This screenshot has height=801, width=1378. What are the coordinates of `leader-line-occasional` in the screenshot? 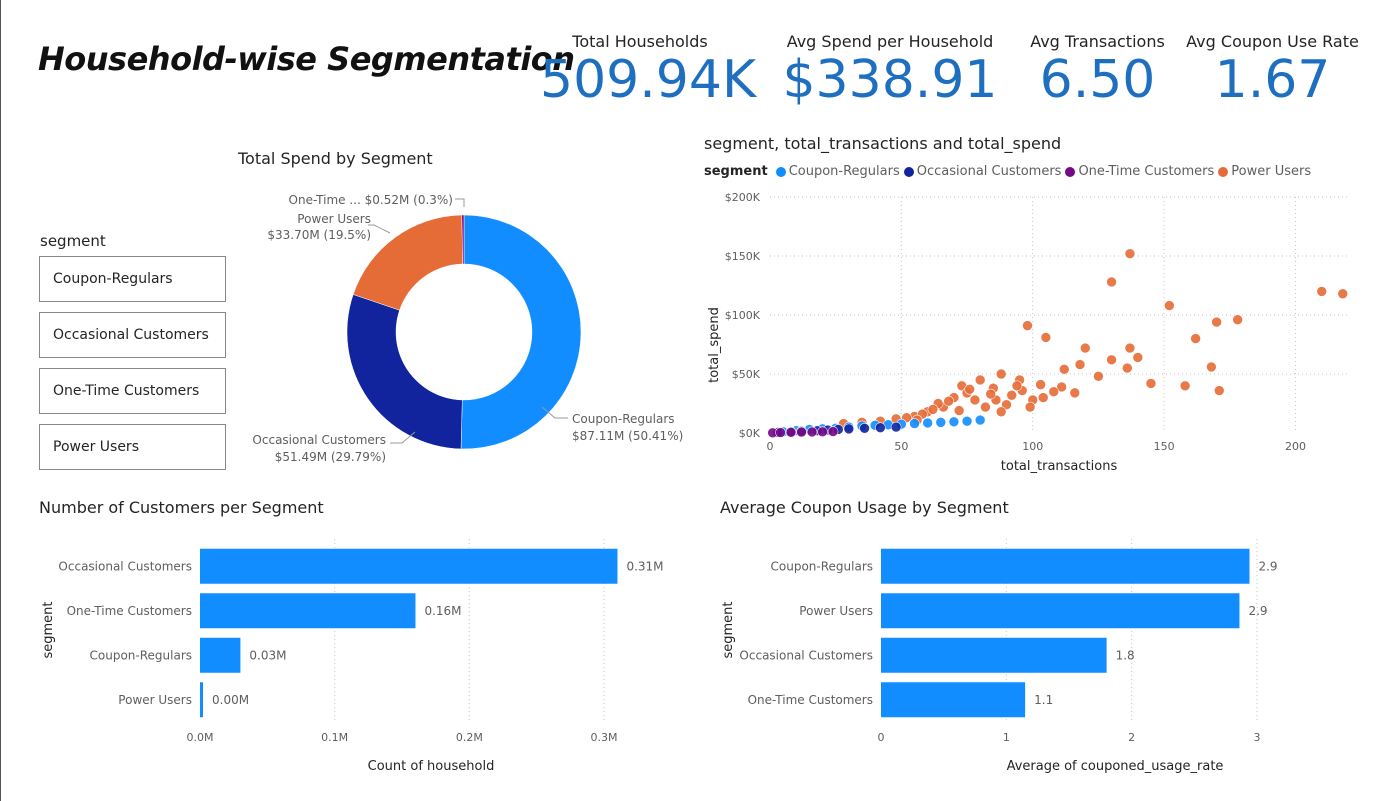 It's located at (403, 437).